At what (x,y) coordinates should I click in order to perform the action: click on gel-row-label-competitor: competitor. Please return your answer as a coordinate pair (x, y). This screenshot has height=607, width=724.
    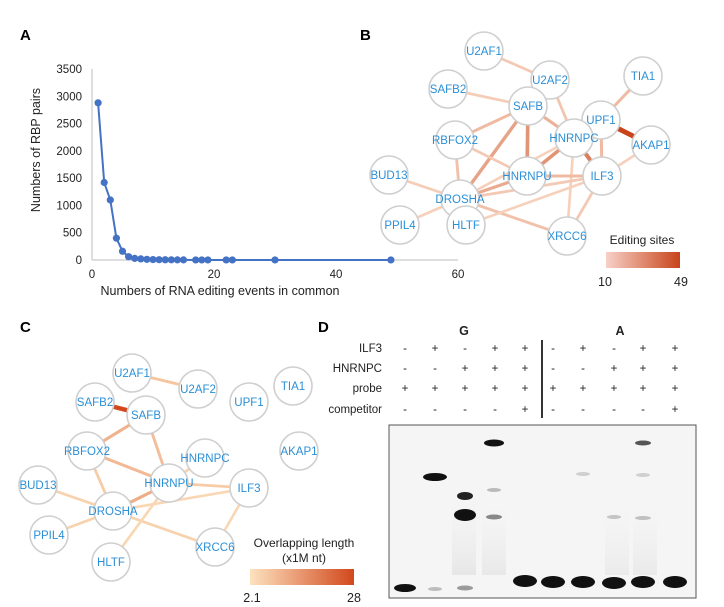
    Looking at the image, I should click on (355, 410).